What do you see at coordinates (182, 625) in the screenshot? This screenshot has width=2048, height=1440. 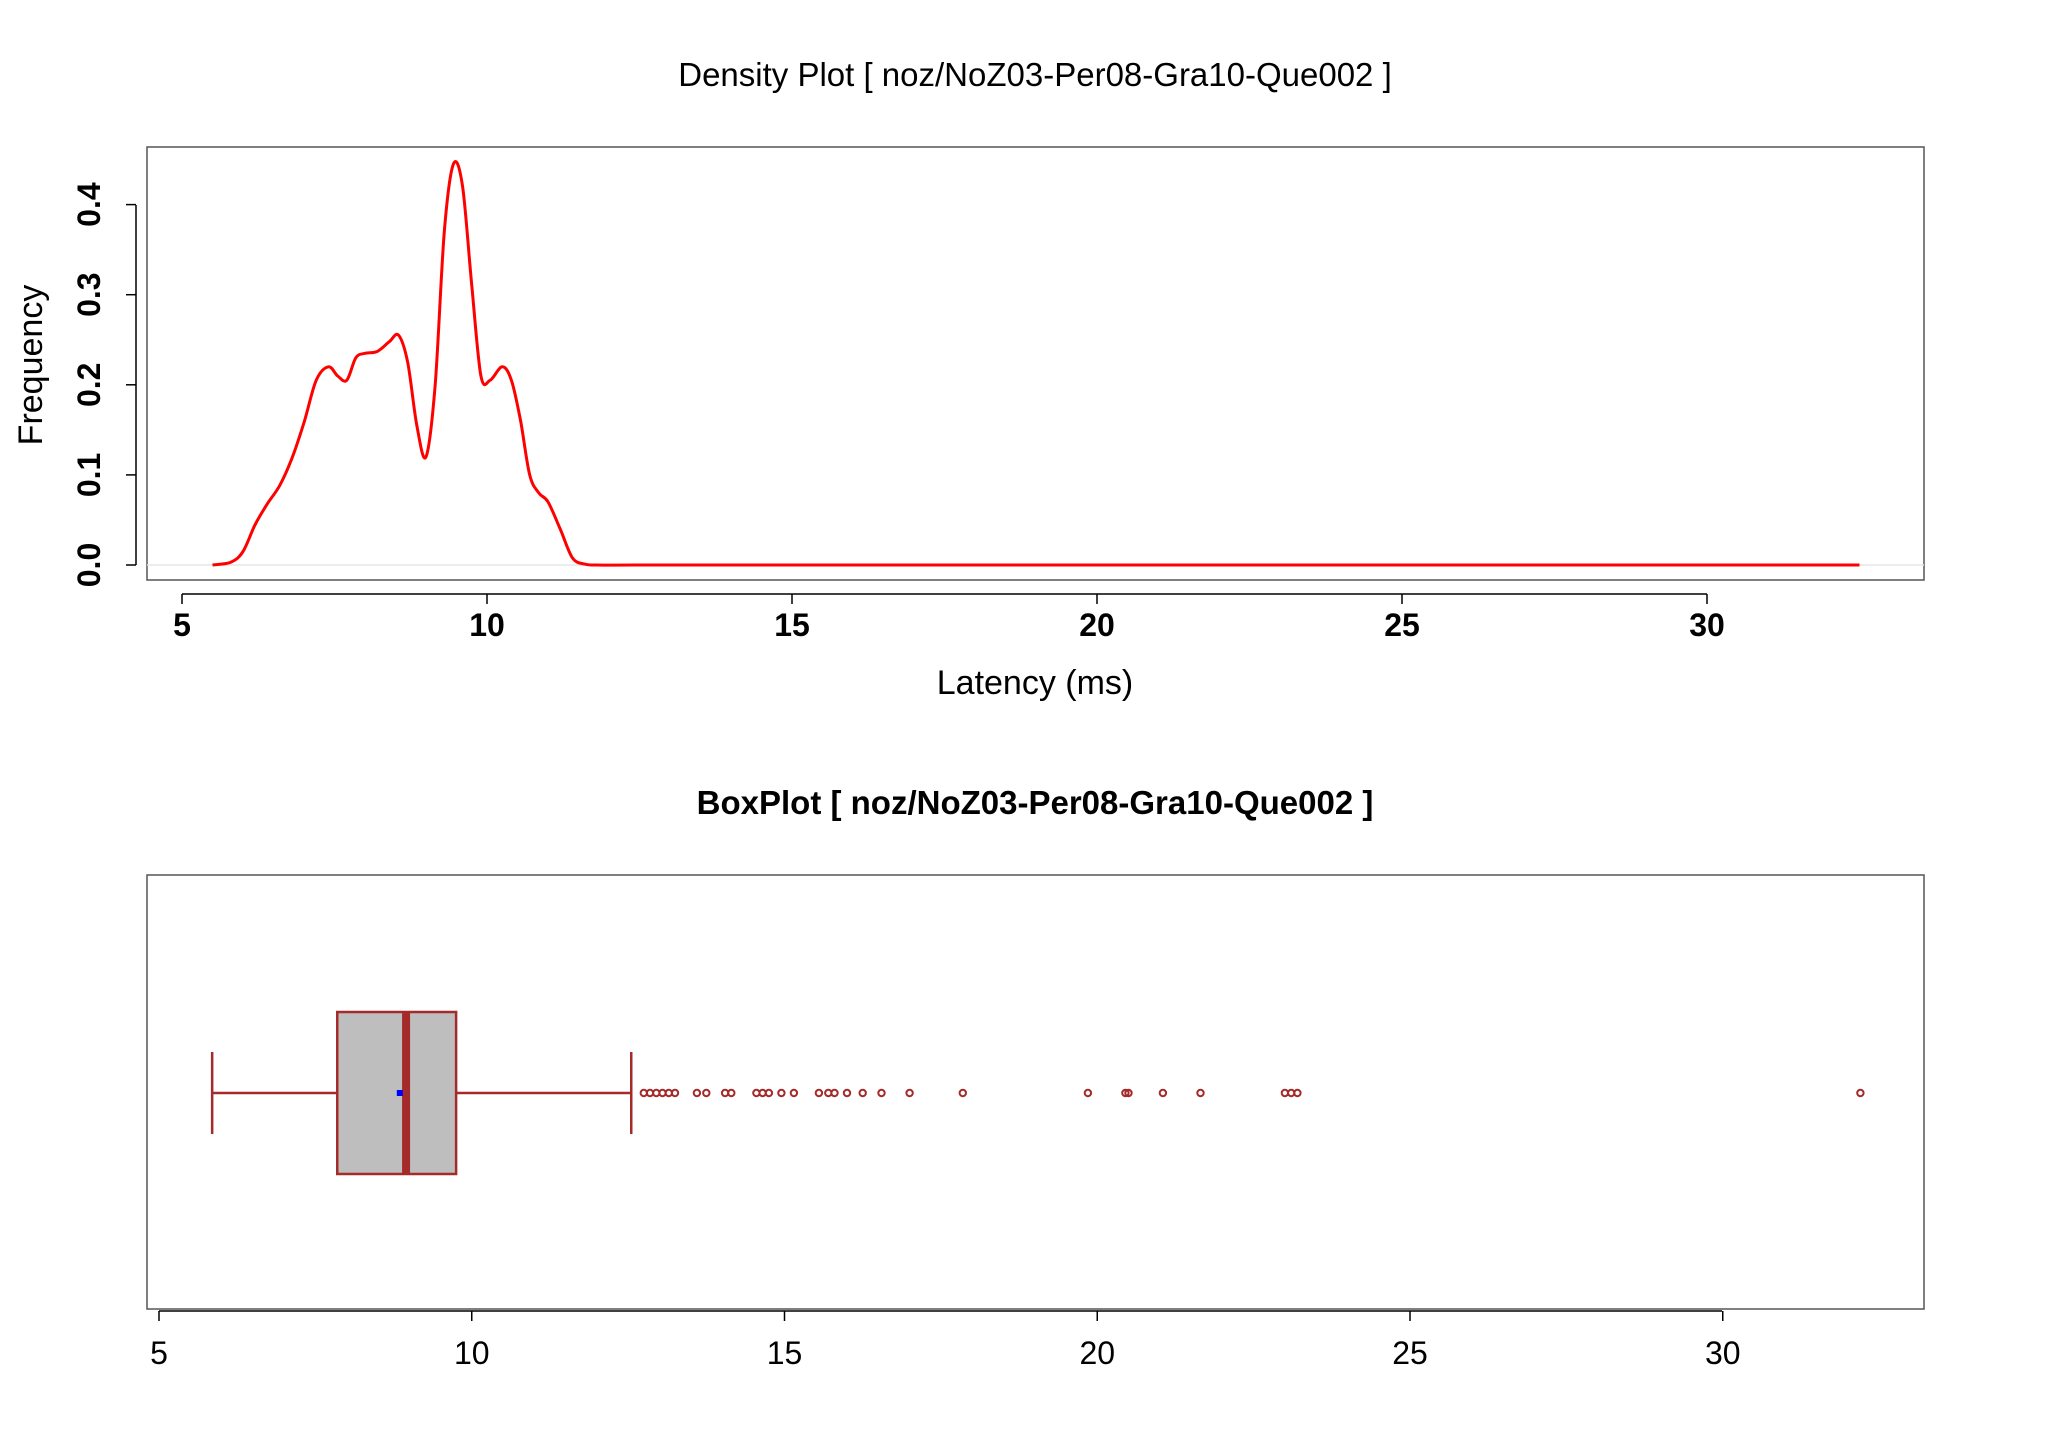 I see `density-x-tick-label: 5` at bounding box center [182, 625].